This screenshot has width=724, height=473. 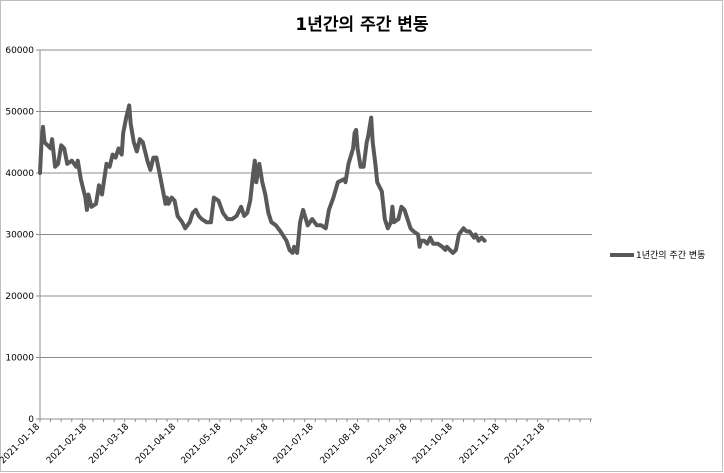 What do you see at coordinates (21, 444) in the screenshot?
I see `x-tick-label: 2021-01-18` at bounding box center [21, 444].